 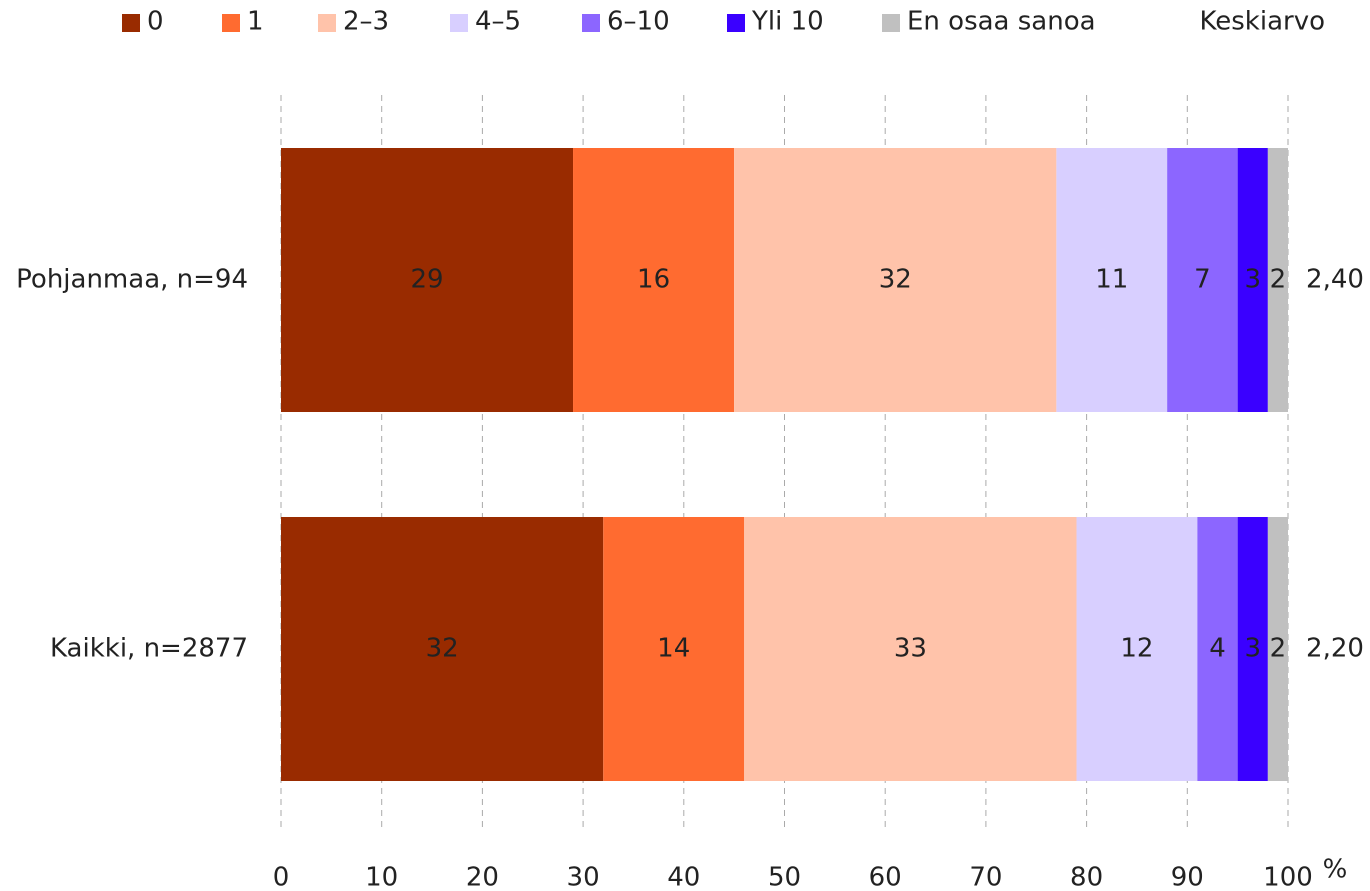 I want to click on data-label: 7, so click(x=1202, y=280).